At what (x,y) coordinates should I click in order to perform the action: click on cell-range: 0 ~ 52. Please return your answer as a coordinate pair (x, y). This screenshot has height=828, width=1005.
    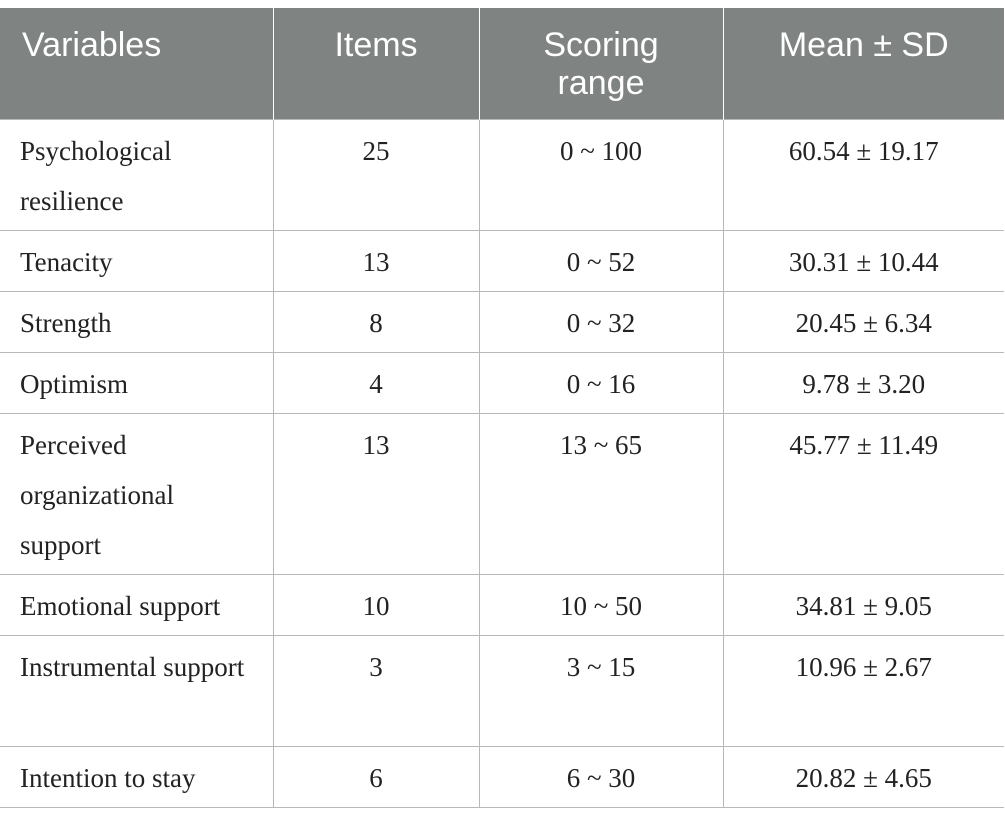
    Looking at the image, I should click on (601, 260).